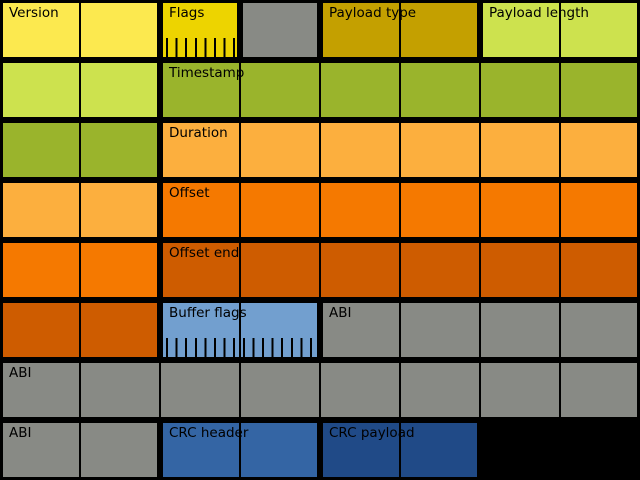 This screenshot has height=480, width=640. I want to click on field-crc-payload: CRC payload, so click(400, 450).